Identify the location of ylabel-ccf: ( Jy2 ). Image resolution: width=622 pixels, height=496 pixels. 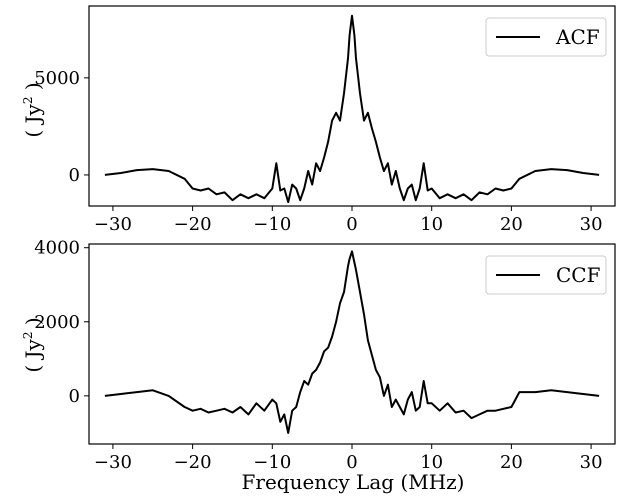
(33, 344).